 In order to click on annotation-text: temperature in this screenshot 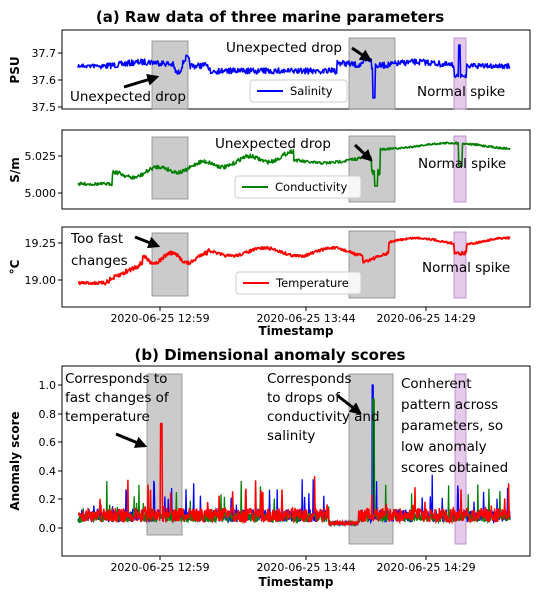, I will do `click(107, 417)`.